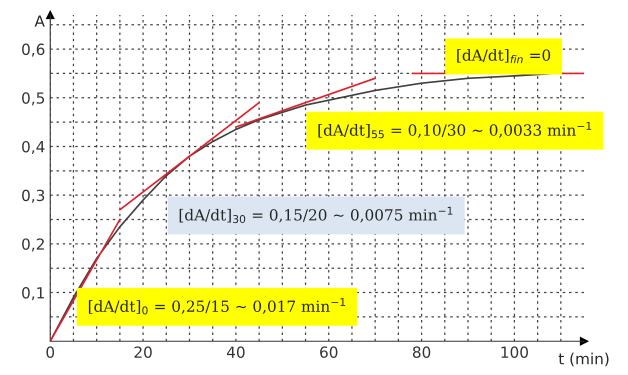  What do you see at coordinates (515, 352) in the screenshot?
I see `x-tick-label: 100` at bounding box center [515, 352].